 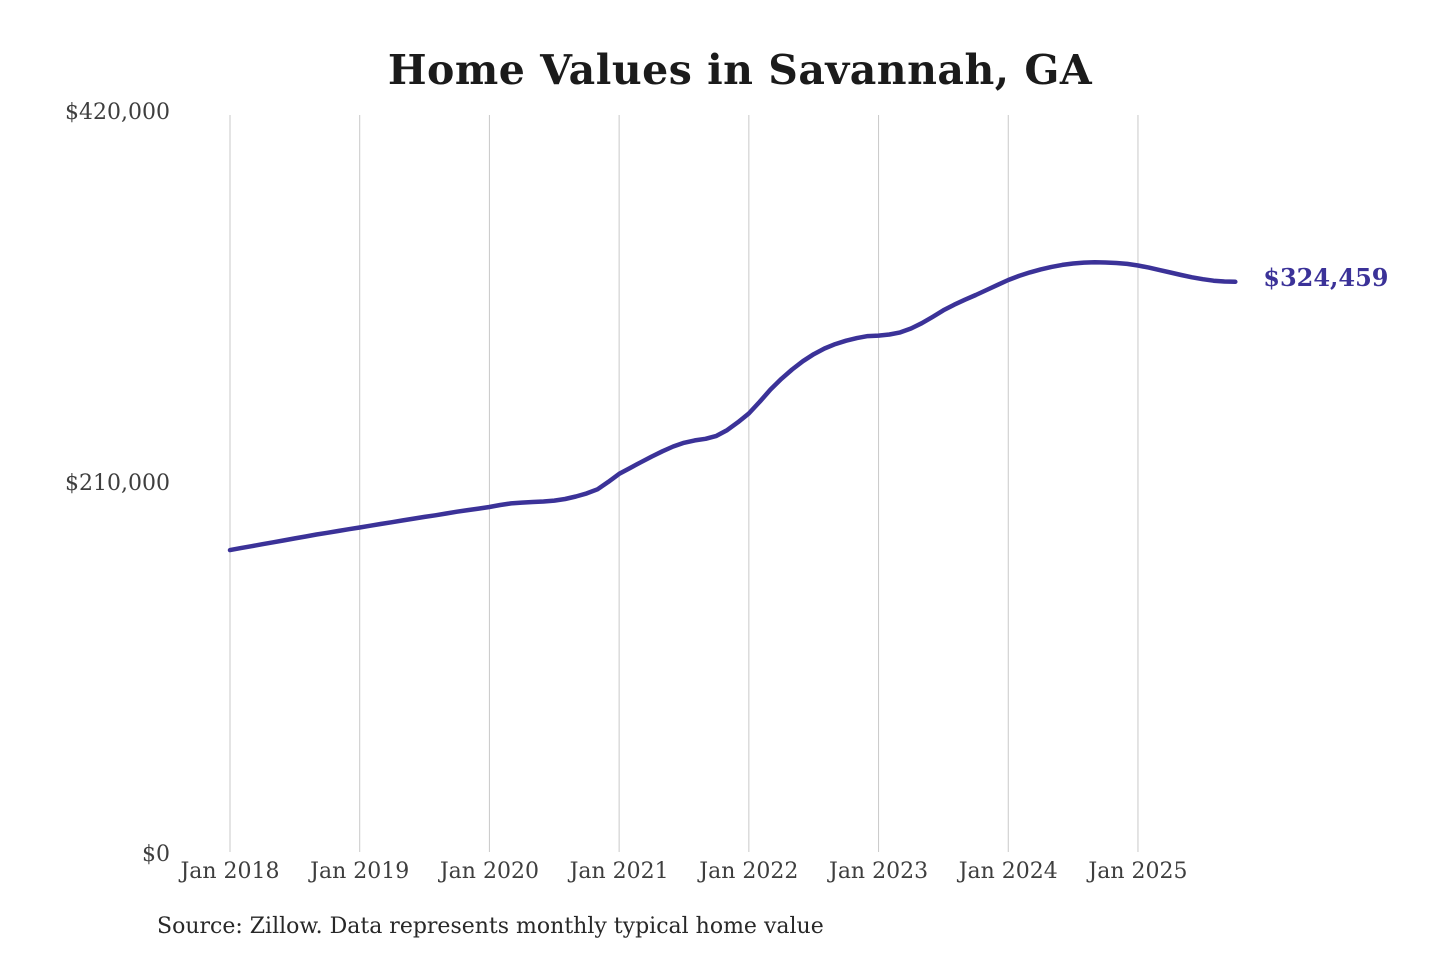 I want to click on x-tick-label: Jan 2025, so click(x=1138, y=871).